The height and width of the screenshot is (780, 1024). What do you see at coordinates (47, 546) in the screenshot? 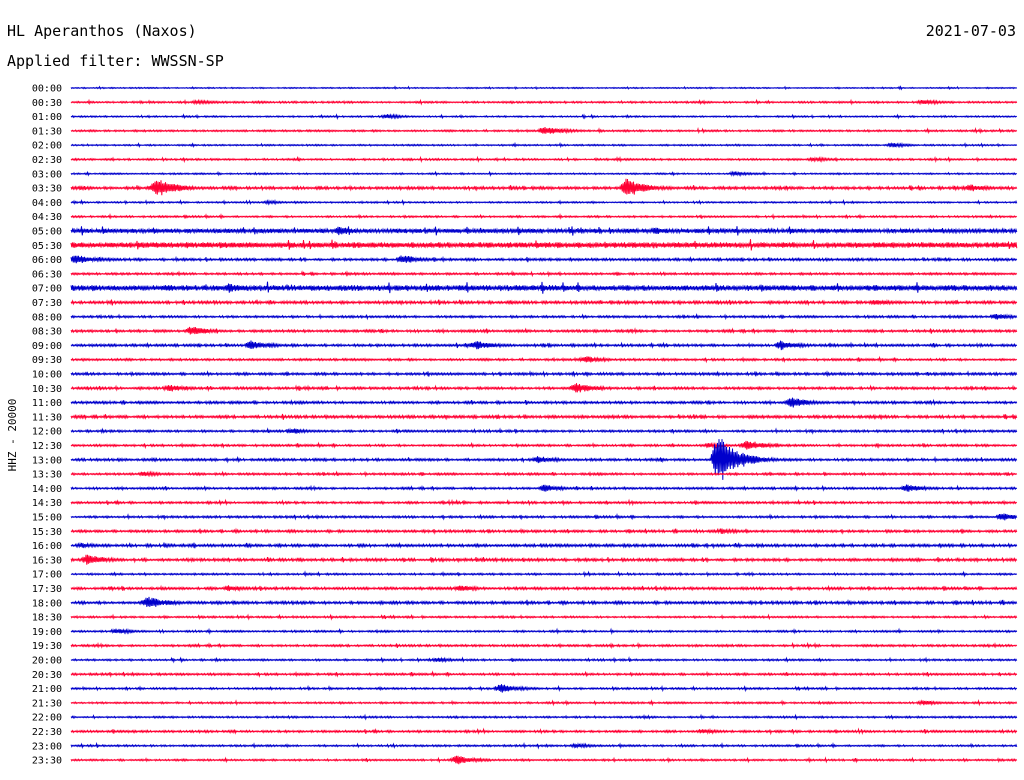
I see `time-label: 16:00` at bounding box center [47, 546].